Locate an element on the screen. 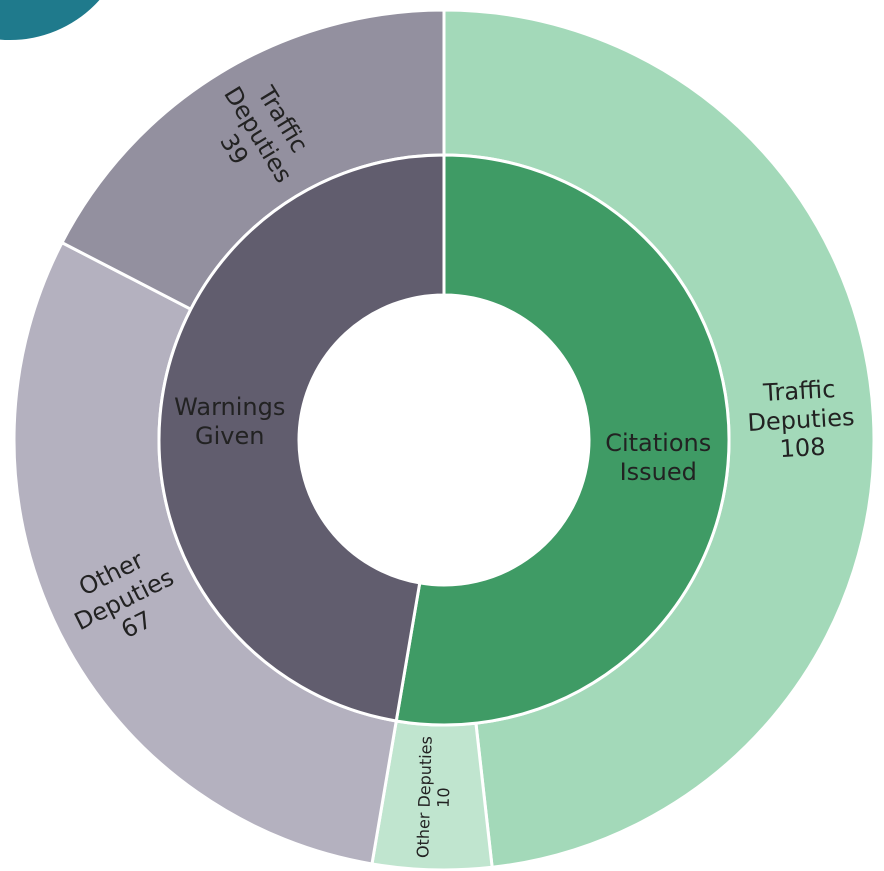 The width and height of the screenshot is (884, 871). segment-label: Citations Issued is located at coordinates (658, 458).